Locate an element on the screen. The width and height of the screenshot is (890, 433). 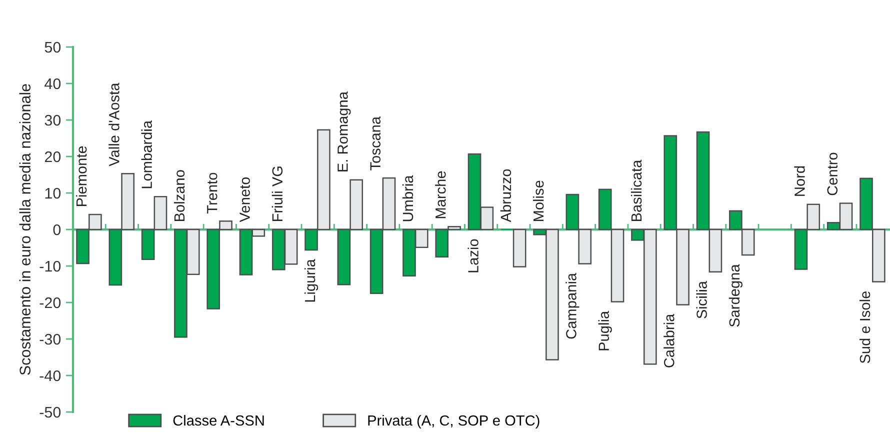
x-tick-label: Puglia is located at coordinates (605, 330).